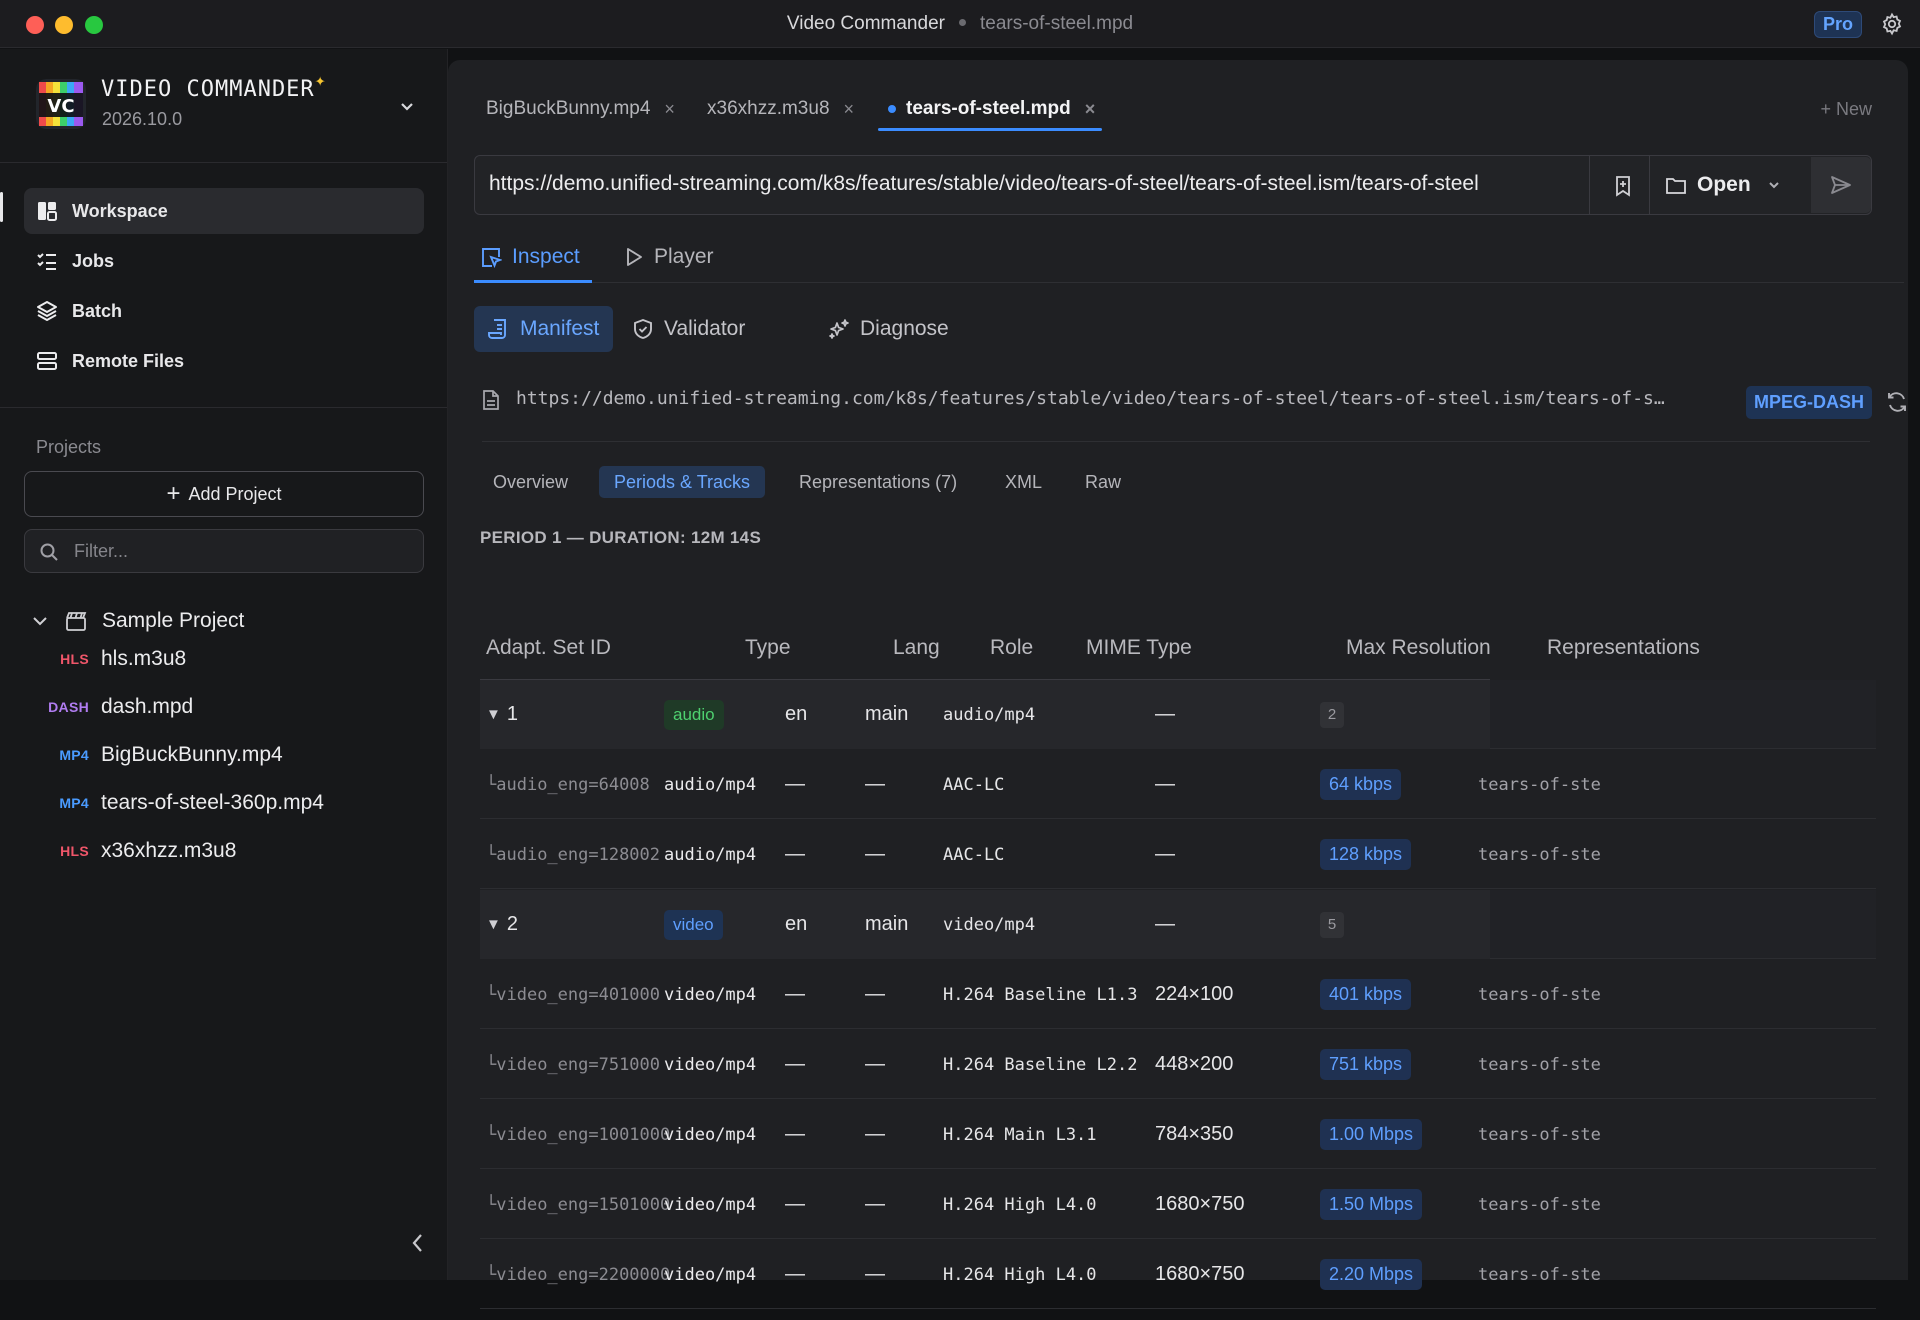 The width and height of the screenshot is (1920, 1320). I want to click on mode-active-underline, so click(533, 281).